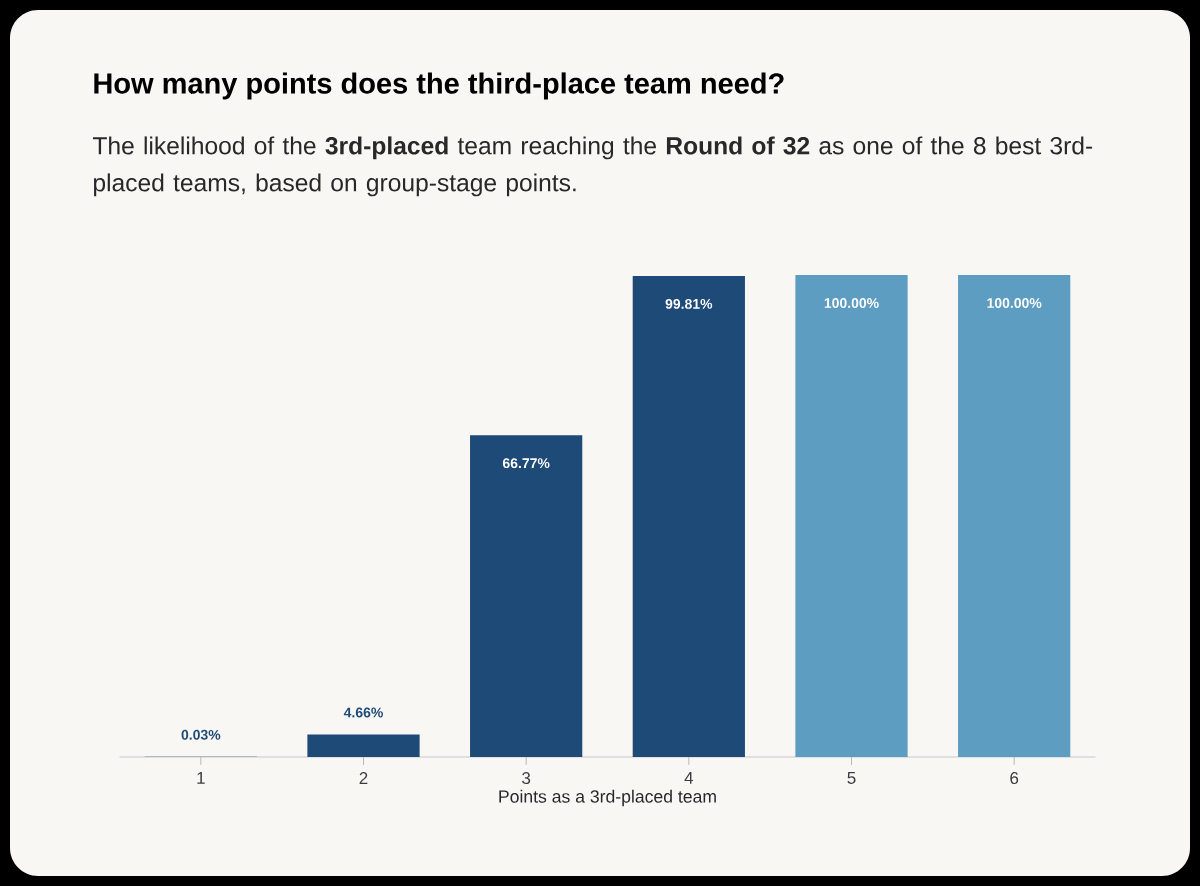  Describe the element at coordinates (592, 166) in the screenshot. I see `text: The likelihood of the 3rd-placed team reaching the Round of 32 as one of the 8 best 3rd-placed teams, based on group-stage points.` at that location.